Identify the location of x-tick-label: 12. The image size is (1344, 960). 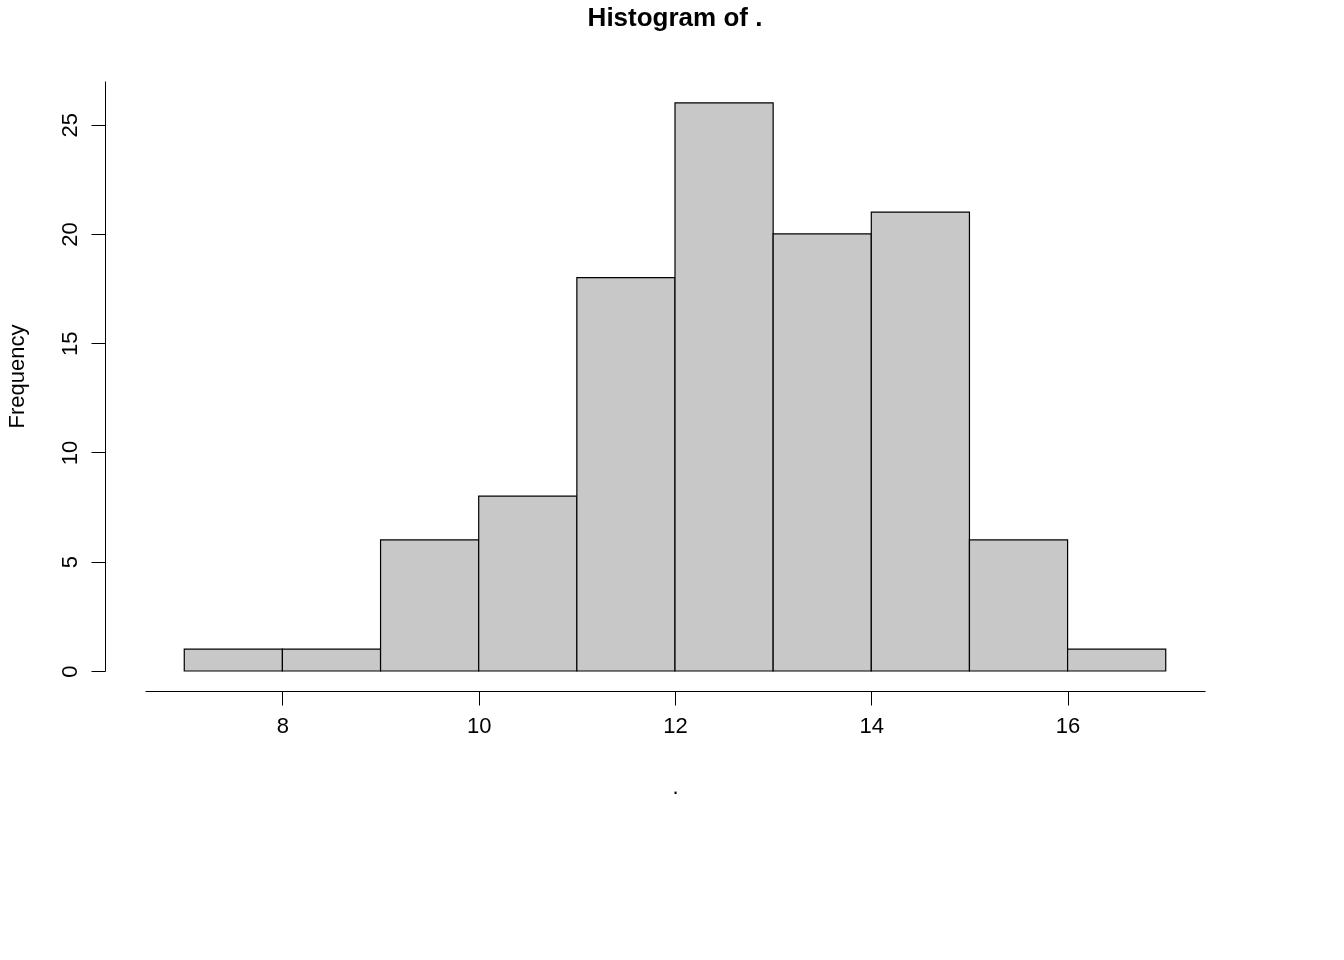
(675, 725).